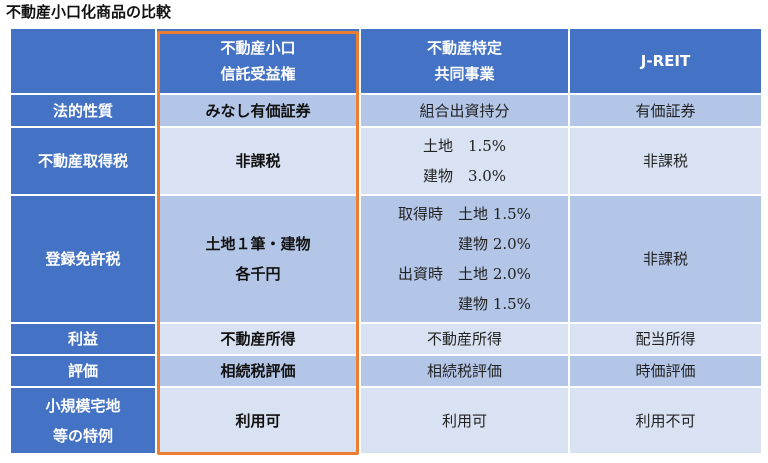 This screenshot has height=463, width=768. Describe the element at coordinates (82, 435) in the screenshot. I see `special-label-line2: 等の特例` at that location.